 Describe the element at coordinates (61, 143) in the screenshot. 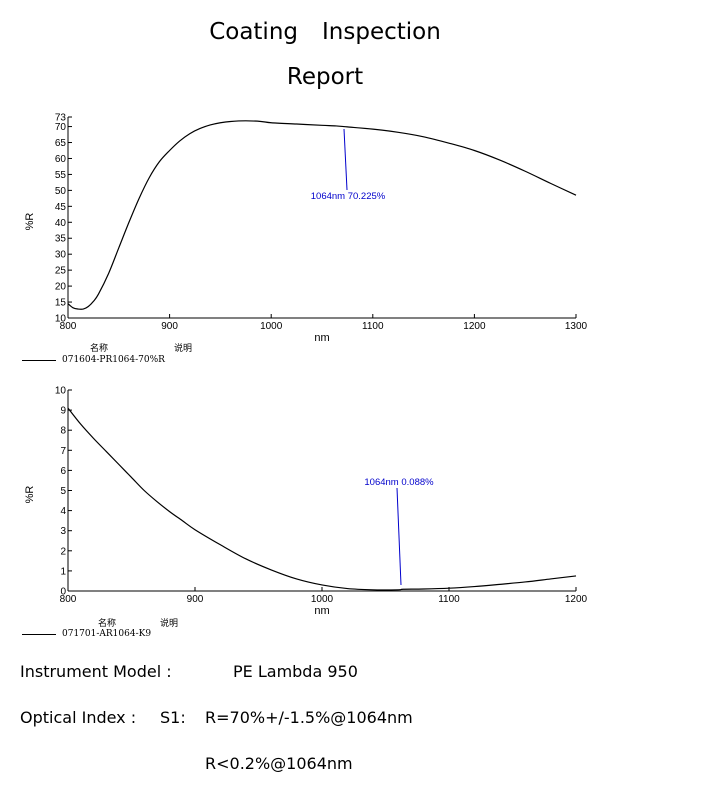

I see `y-tick-label: 65` at that location.